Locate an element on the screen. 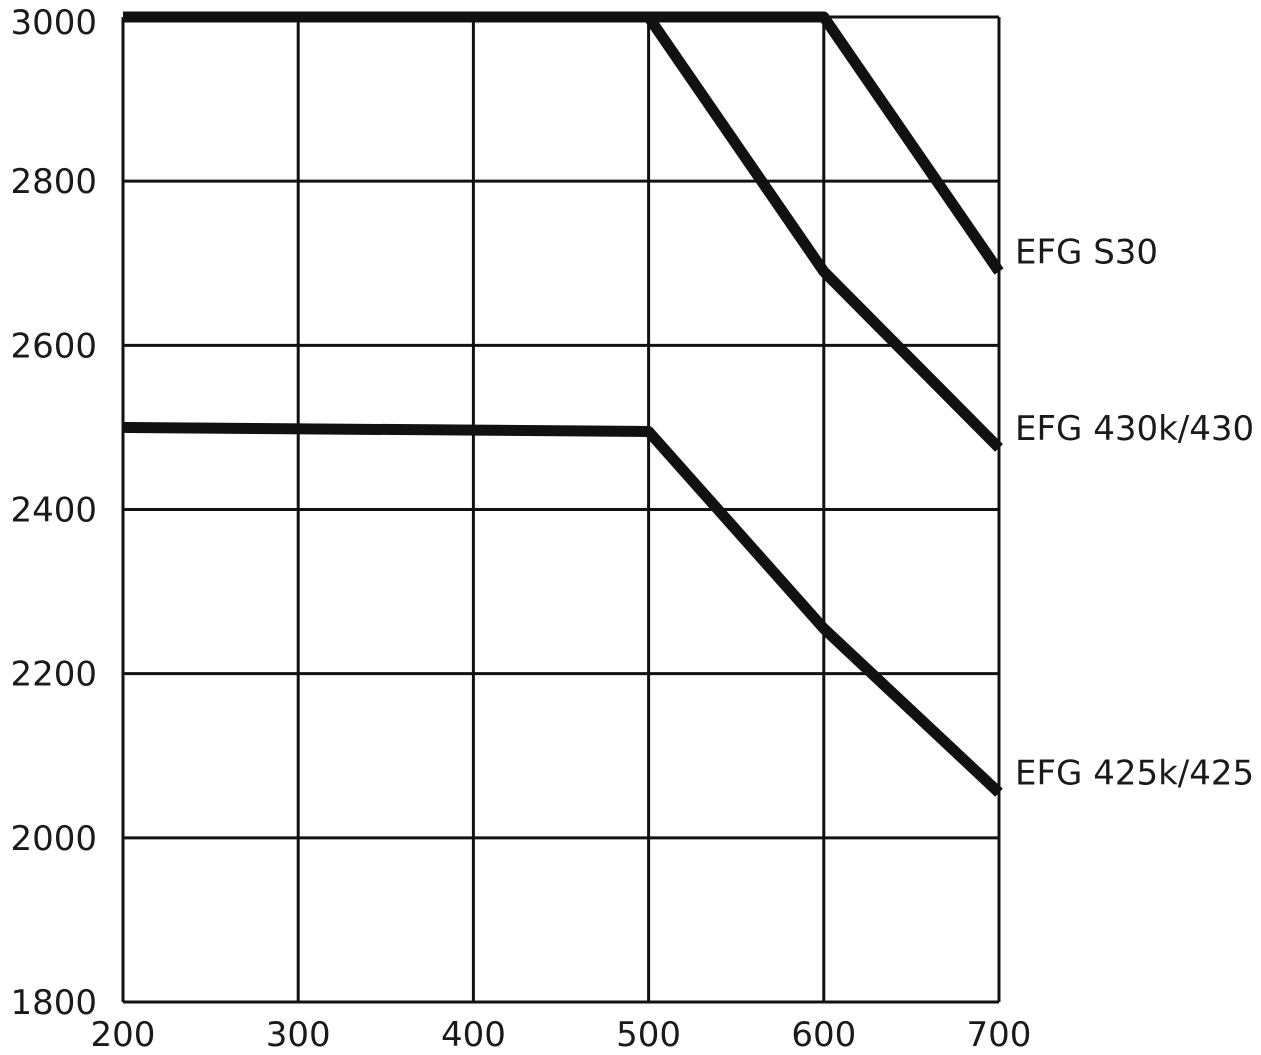 The image size is (1261, 1055). y-tick-label: 2800 is located at coordinates (53, 182).